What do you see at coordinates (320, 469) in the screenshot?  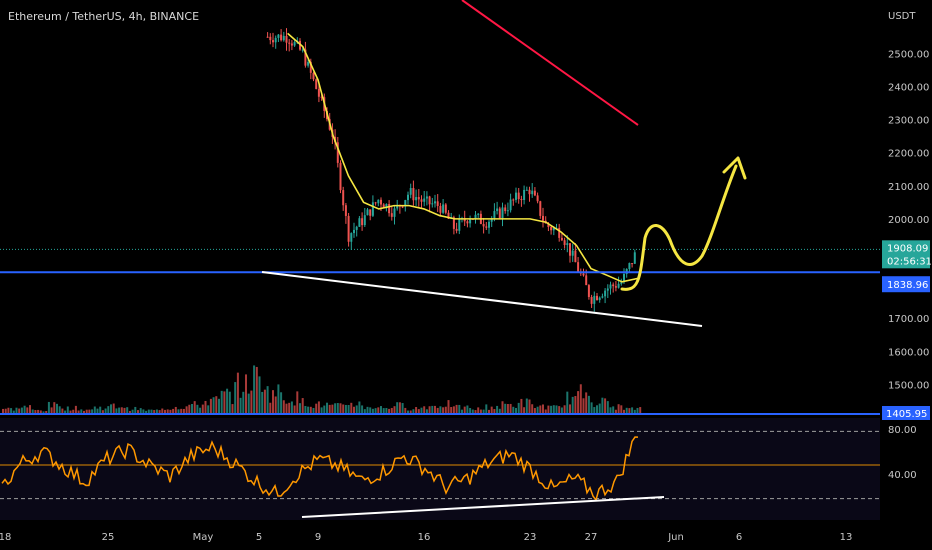 I see `rsi-line` at bounding box center [320, 469].